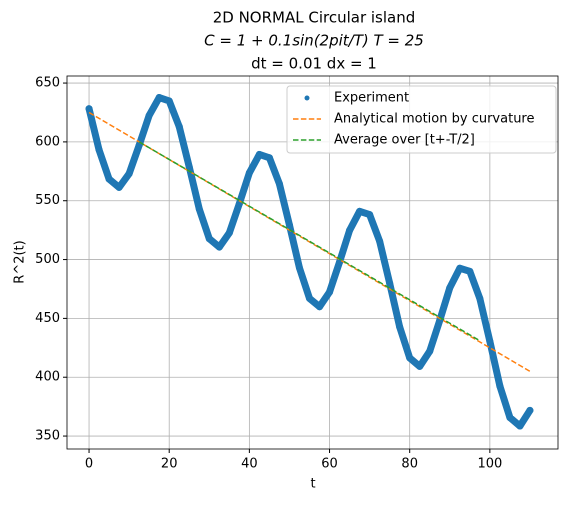 This screenshot has width=571, height=505. What do you see at coordinates (249, 464) in the screenshot?
I see `x-tick-label: 40` at bounding box center [249, 464].